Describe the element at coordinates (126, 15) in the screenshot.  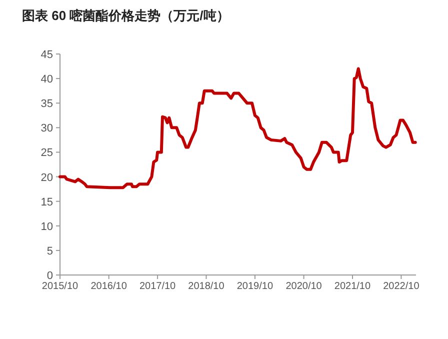
I see `chart-title: 图表 60 嘧菌酯价格走势（万元/吨）` at that location.